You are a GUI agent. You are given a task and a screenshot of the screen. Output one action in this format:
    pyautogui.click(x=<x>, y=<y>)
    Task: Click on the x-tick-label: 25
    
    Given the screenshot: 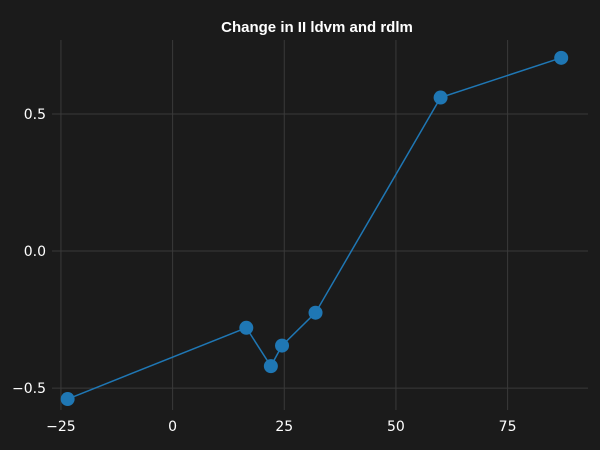 What is the action you would take?
    pyautogui.click(x=284, y=427)
    